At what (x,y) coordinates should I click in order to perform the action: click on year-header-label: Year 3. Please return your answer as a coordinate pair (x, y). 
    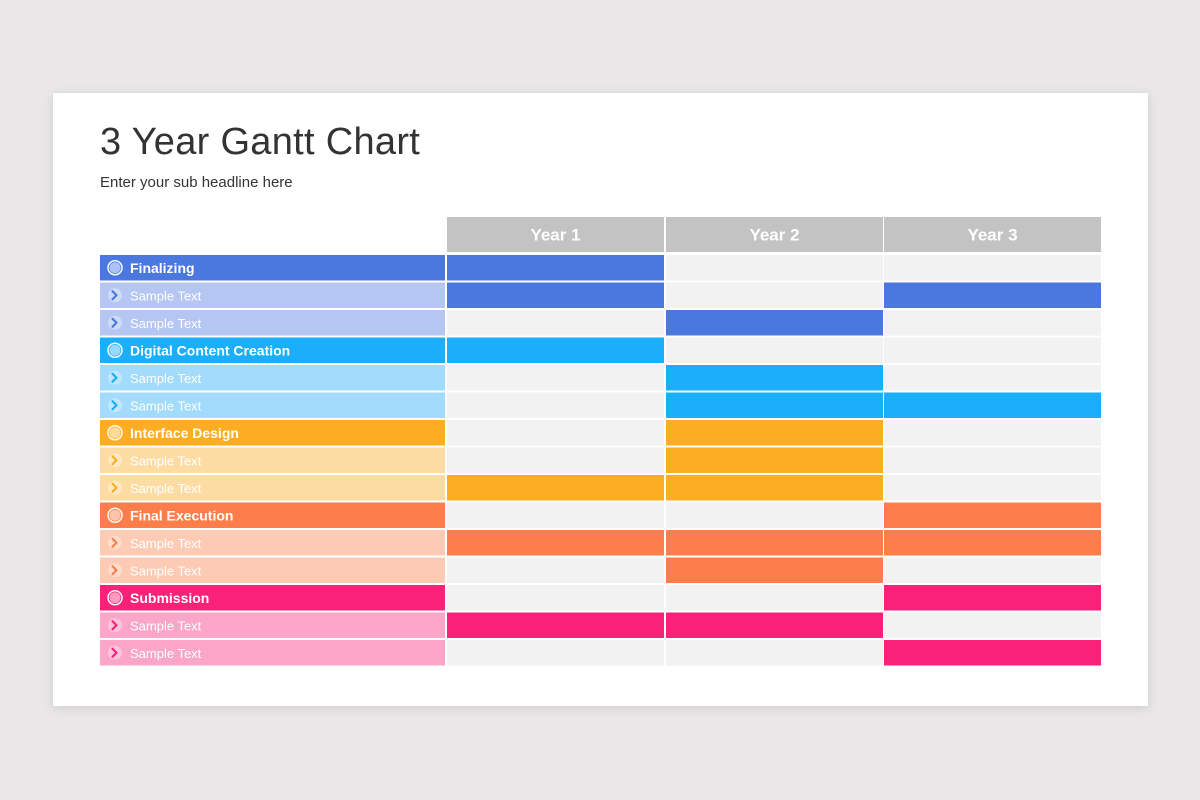
    Looking at the image, I should click on (992, 235).